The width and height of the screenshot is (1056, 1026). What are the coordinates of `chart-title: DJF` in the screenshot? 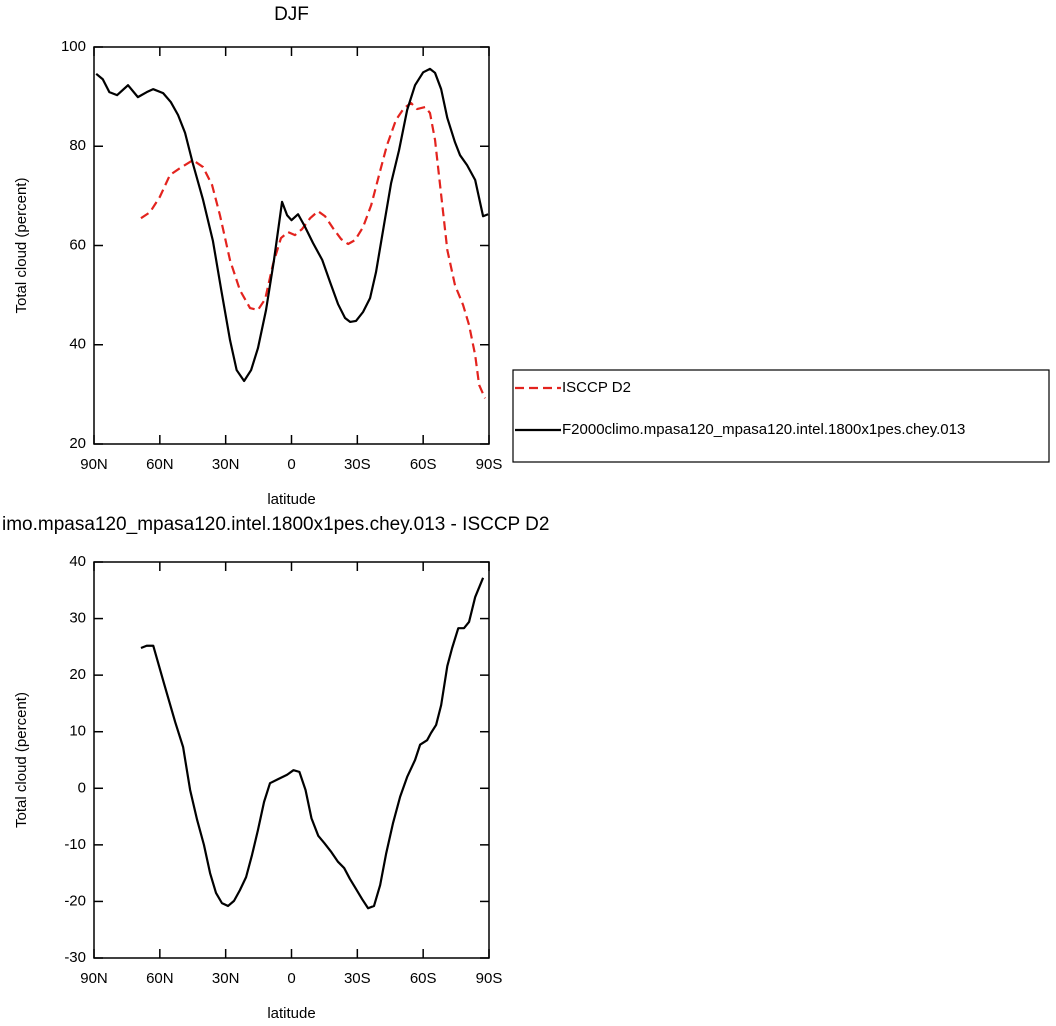 It's located at (291, 14).